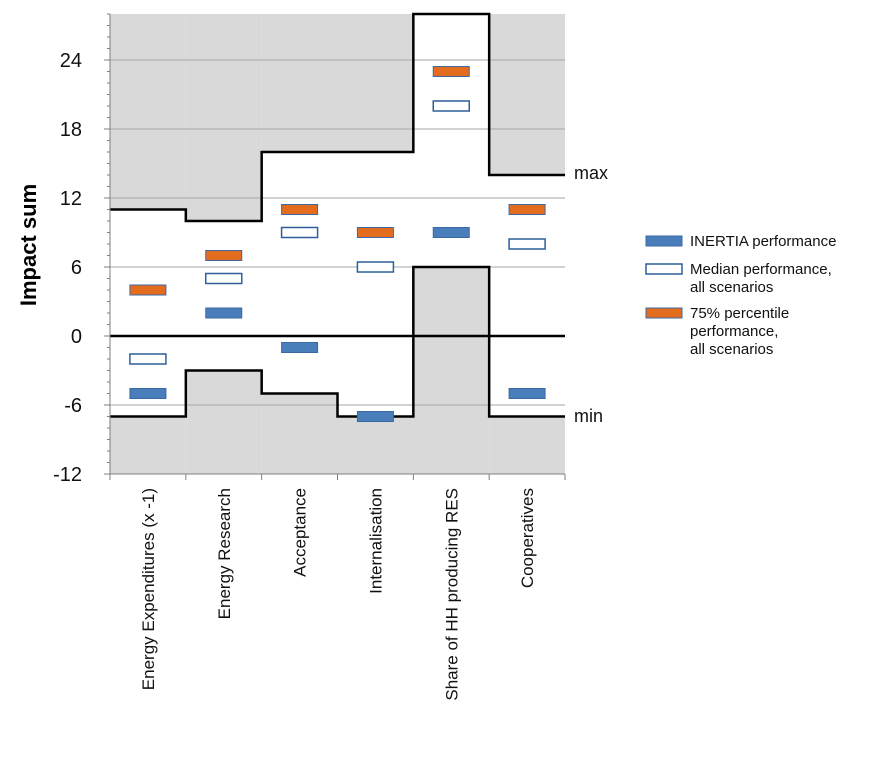  What do you see at coordinates (588, 416) in the screenshot?
I see `min-annotation: min` at bounding box center [588, 416].